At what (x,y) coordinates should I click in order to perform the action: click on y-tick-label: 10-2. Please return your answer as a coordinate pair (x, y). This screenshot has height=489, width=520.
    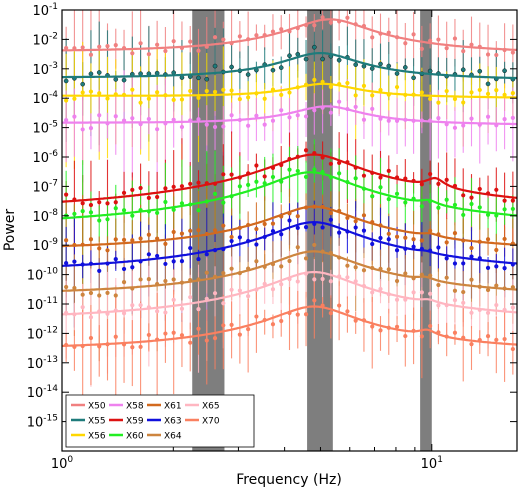
    Looking at the image, I should click on (45, 39).